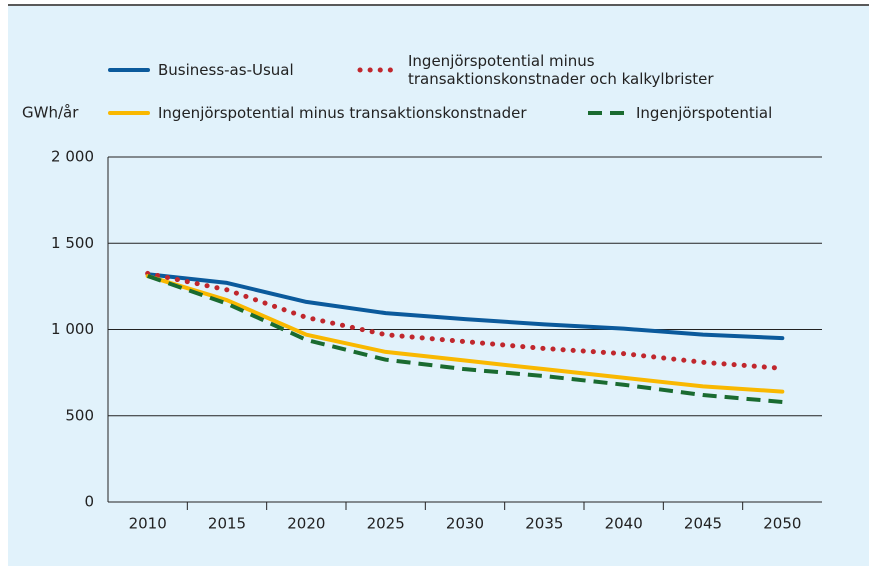  I want to click on x-tick-label: 2040, so click(624, 524).